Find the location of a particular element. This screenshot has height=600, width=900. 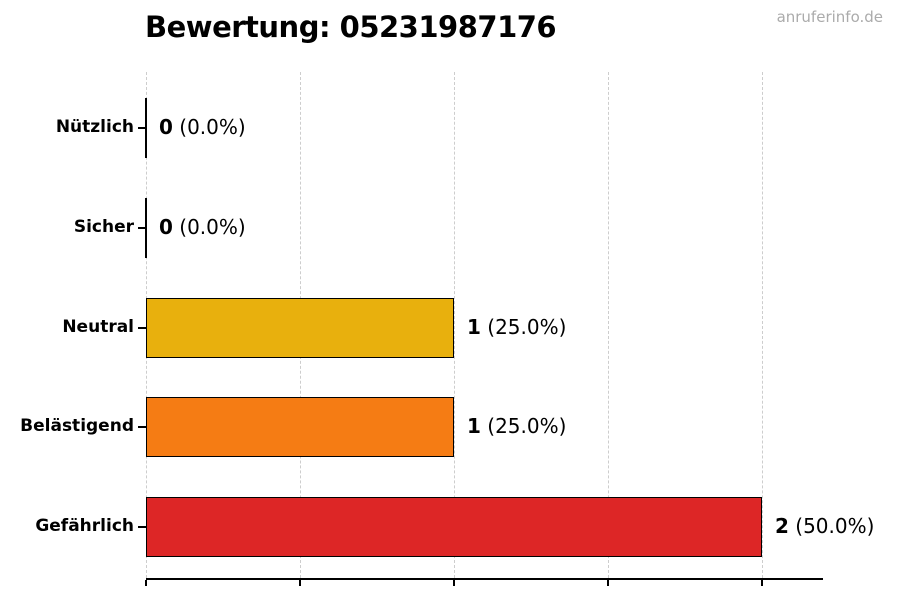

category-label: Belästigend is located at coordinates (77, 426).